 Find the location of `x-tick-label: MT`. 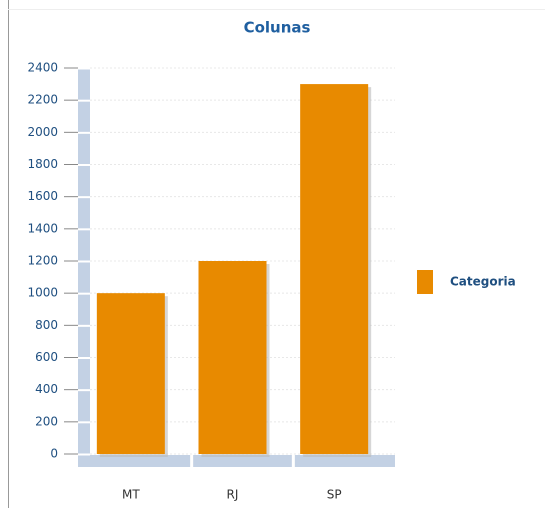

x-tick-label: MT is located at coordinates (131, 495).